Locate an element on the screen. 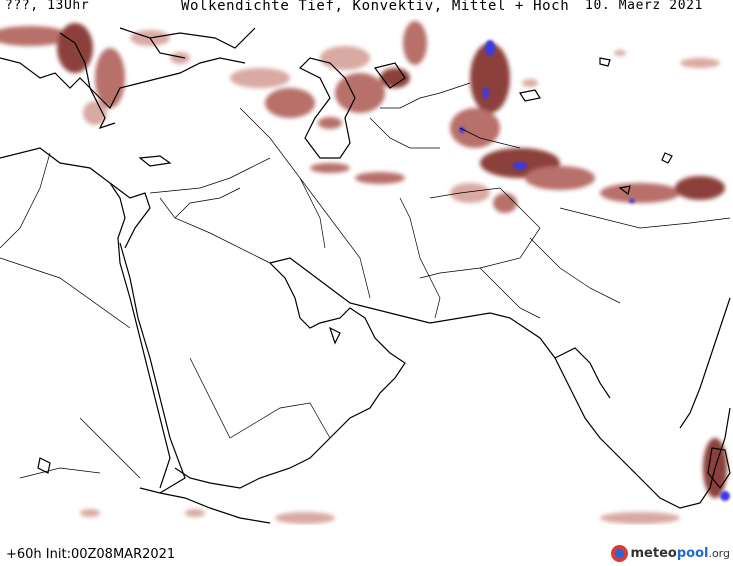  meteopool-logo-icon is located at coordinates (619, 553).